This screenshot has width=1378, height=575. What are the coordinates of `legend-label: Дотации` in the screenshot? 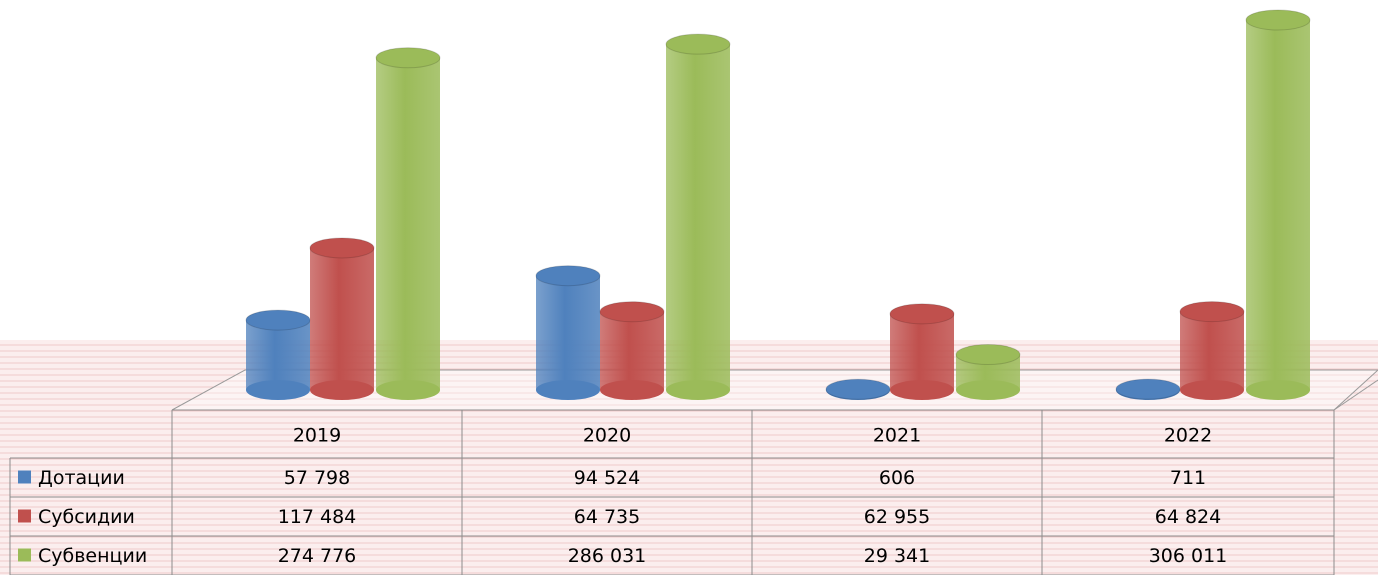 It's located at (81, 478).